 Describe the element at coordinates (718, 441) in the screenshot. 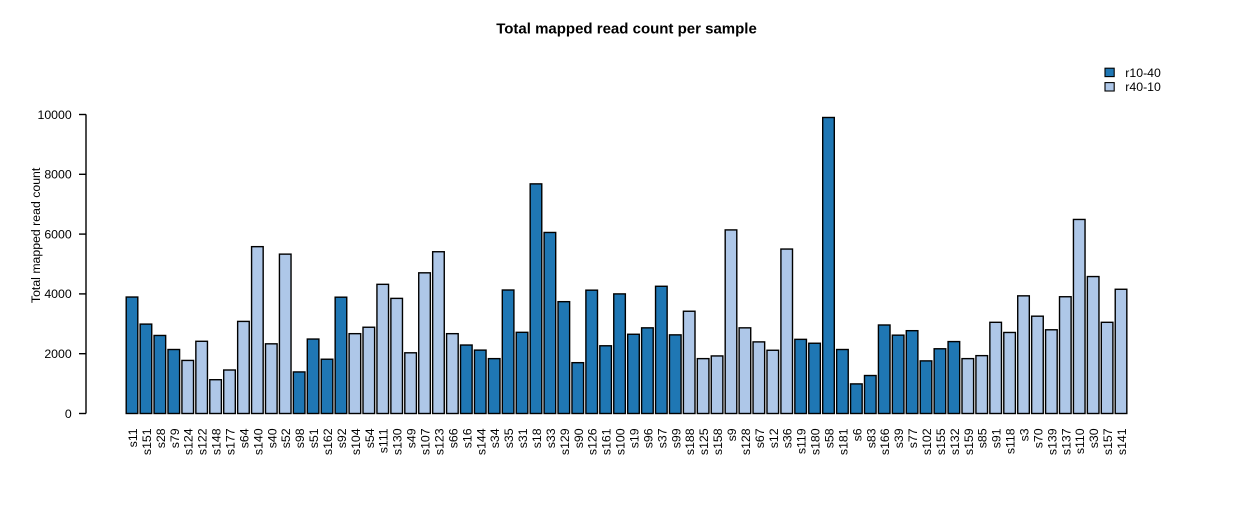

I see `svg-text: s158` at that location.